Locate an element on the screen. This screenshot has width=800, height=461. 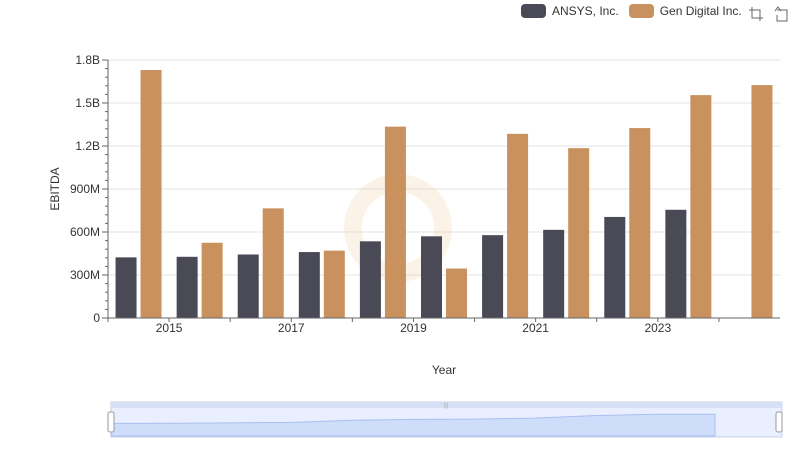
bar-ansys-2016 is located at coordinates (248, 286).